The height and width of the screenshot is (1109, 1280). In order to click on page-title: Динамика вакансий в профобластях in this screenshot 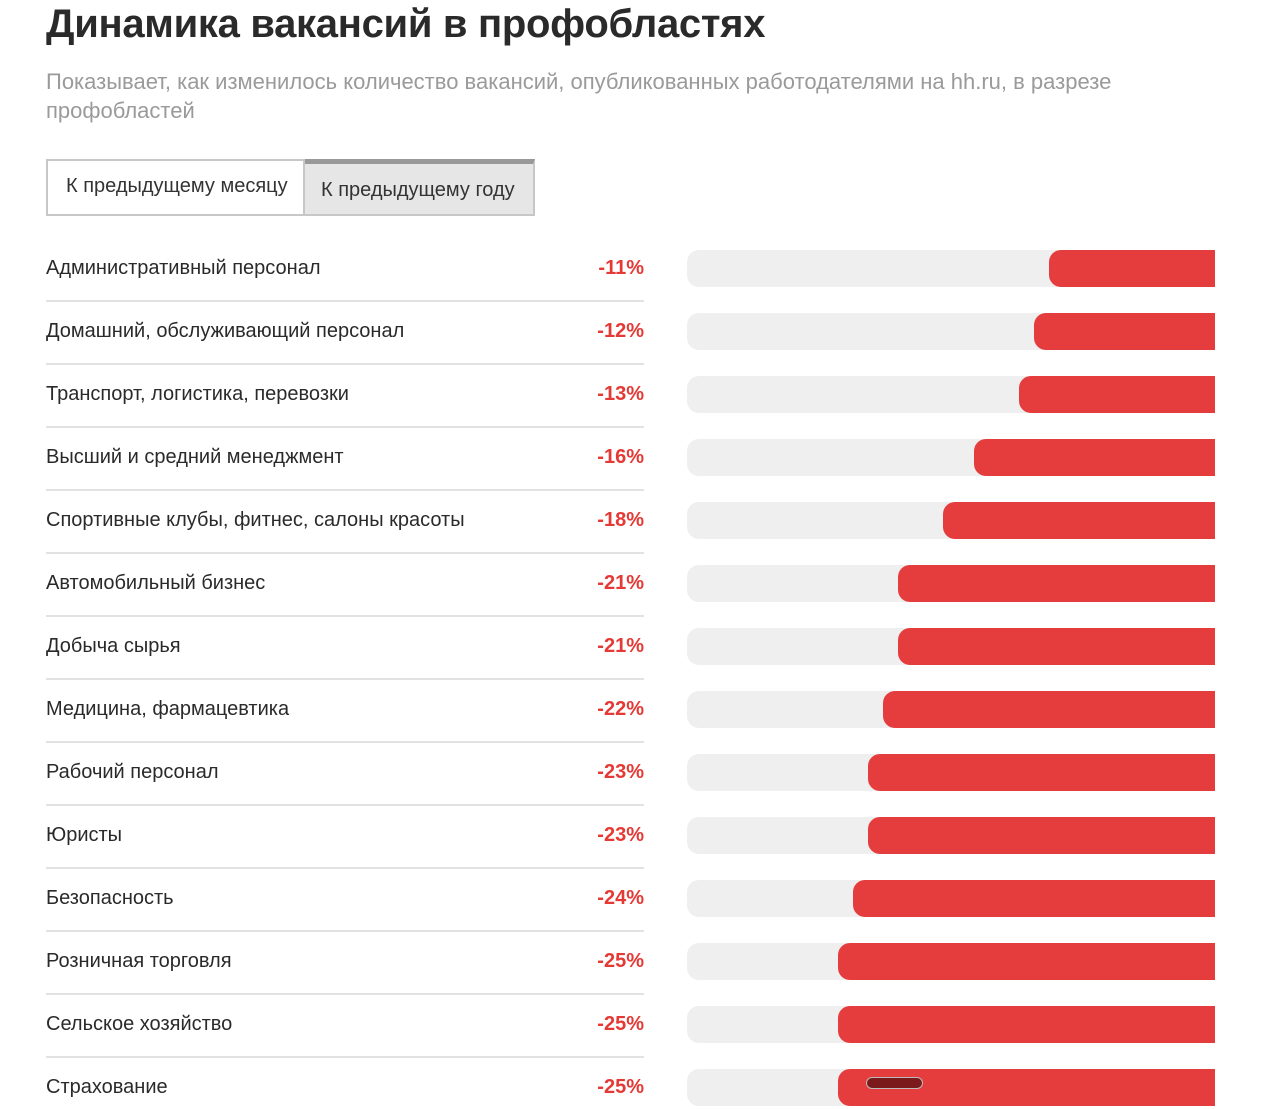, I will do `click(406, 24)`.